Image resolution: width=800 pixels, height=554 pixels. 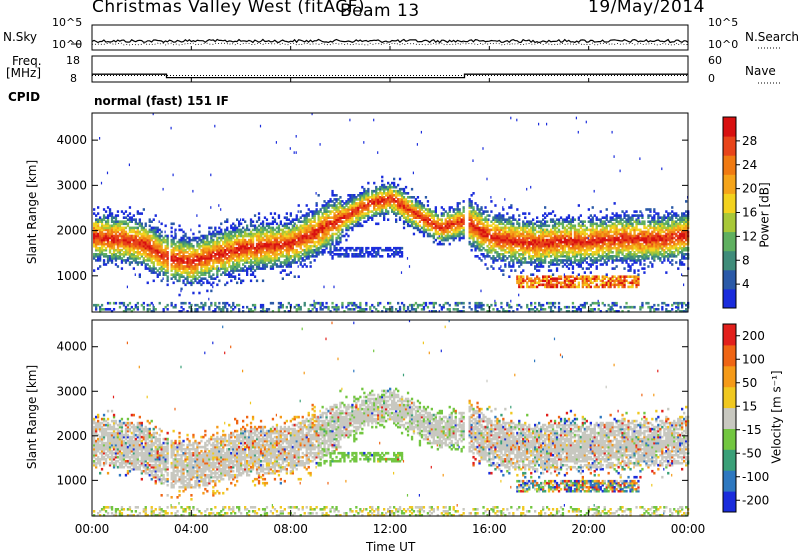 I want to click on freq-label: Freq., so click(x=27, y=61).